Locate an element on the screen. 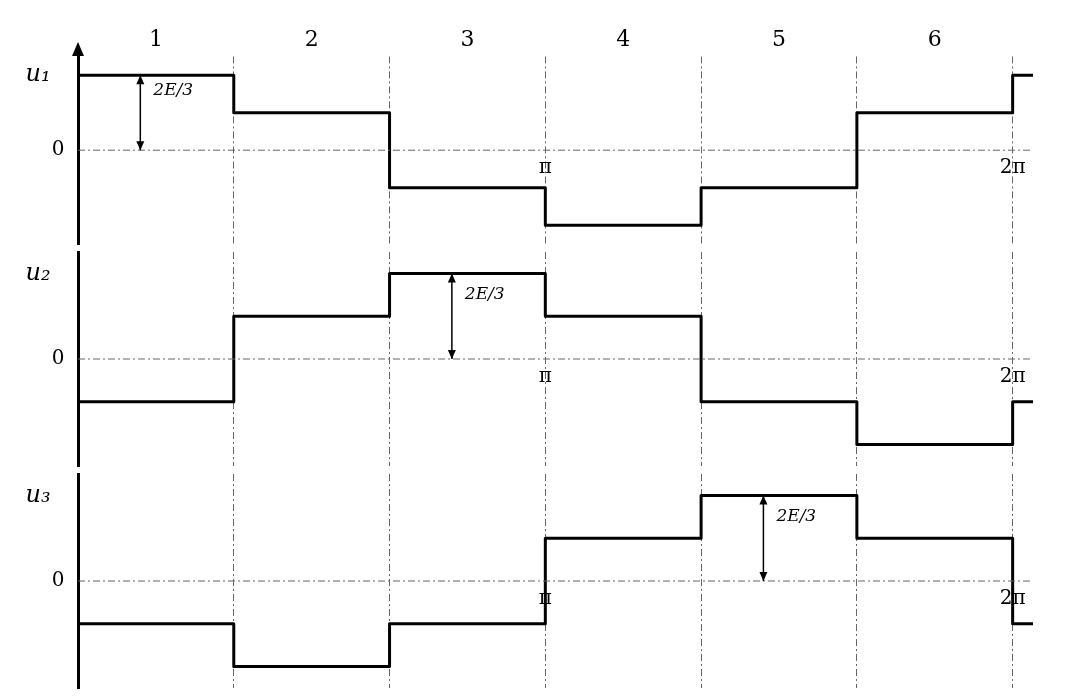 This screenshot has width=1065, height=700. y-axis-title: u₃ is located at coordinates (38, 493).